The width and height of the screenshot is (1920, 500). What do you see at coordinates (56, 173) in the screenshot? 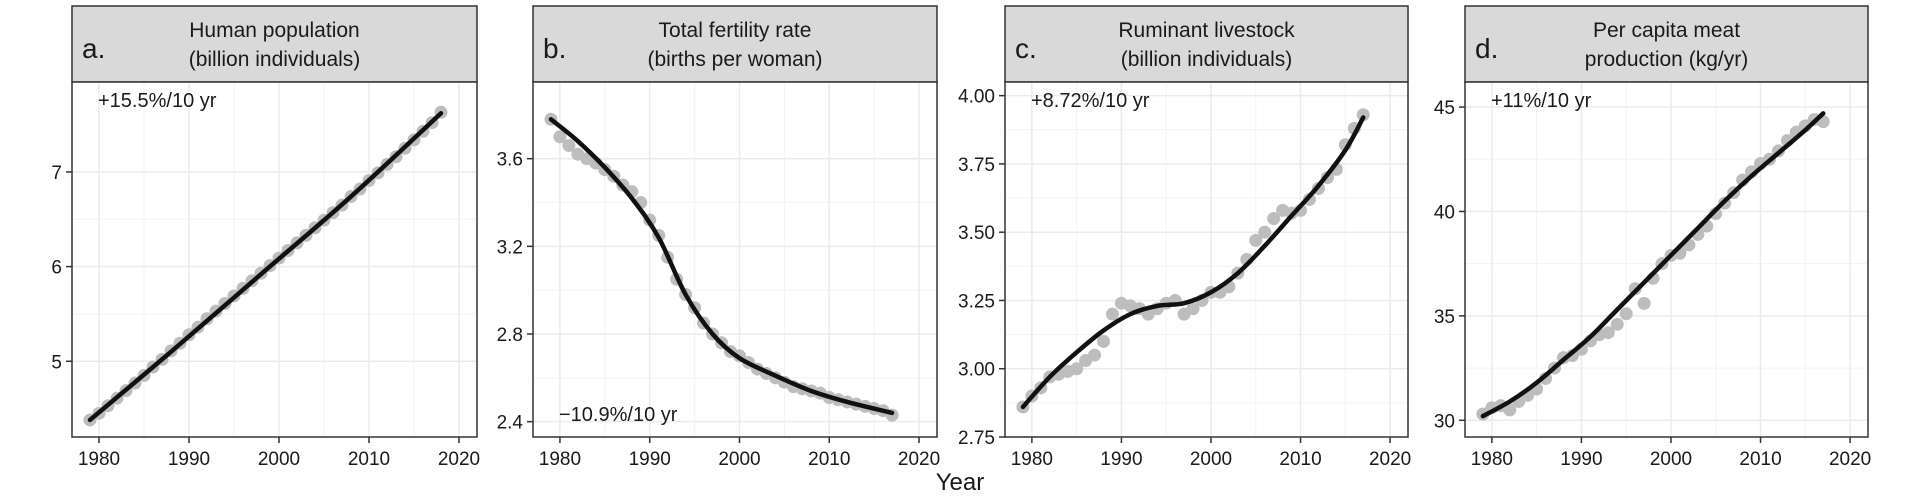
I see `y-tick-label: 7` at bounding box center [56, 173].